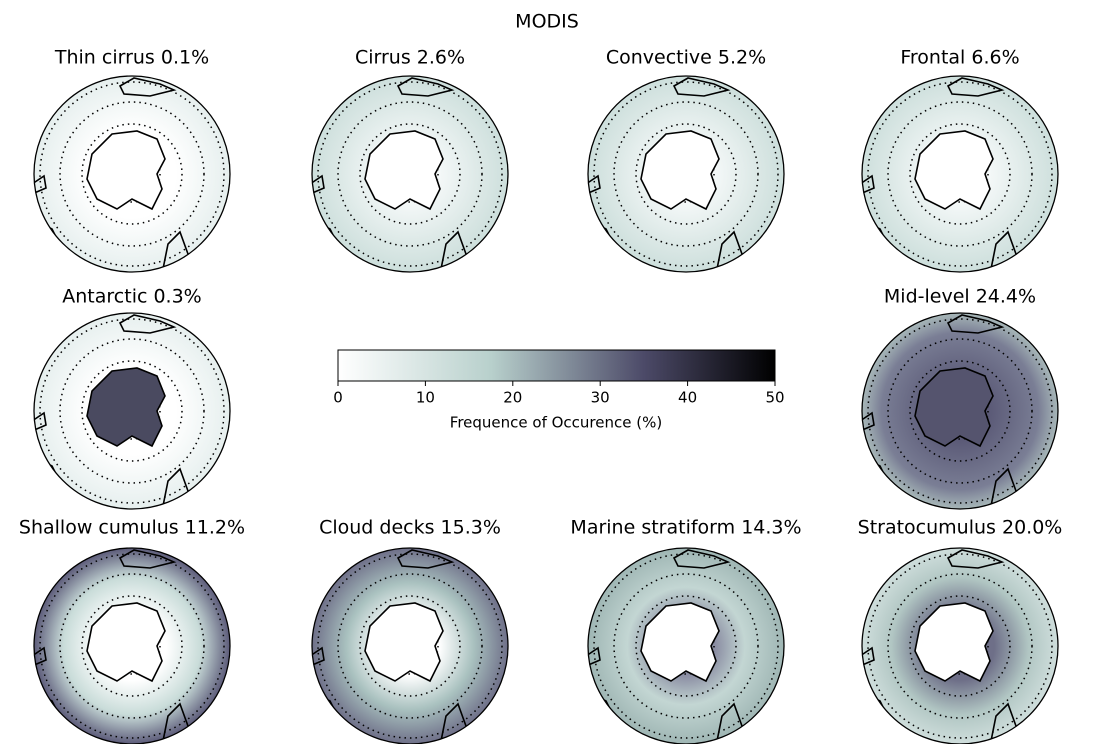 The width and height of the screenshot is (1094, 744). Describe the element at coordinates (686, 58) in the screenshot. I see `panel-title: Convective 5.2%` at that location.